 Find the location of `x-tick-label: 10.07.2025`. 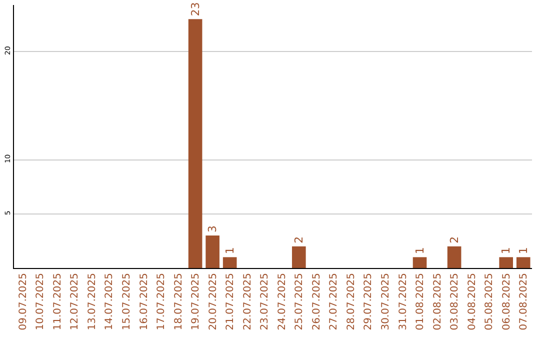

x-tick-label: 10.07.2025 is located at coordinates (40, 301).